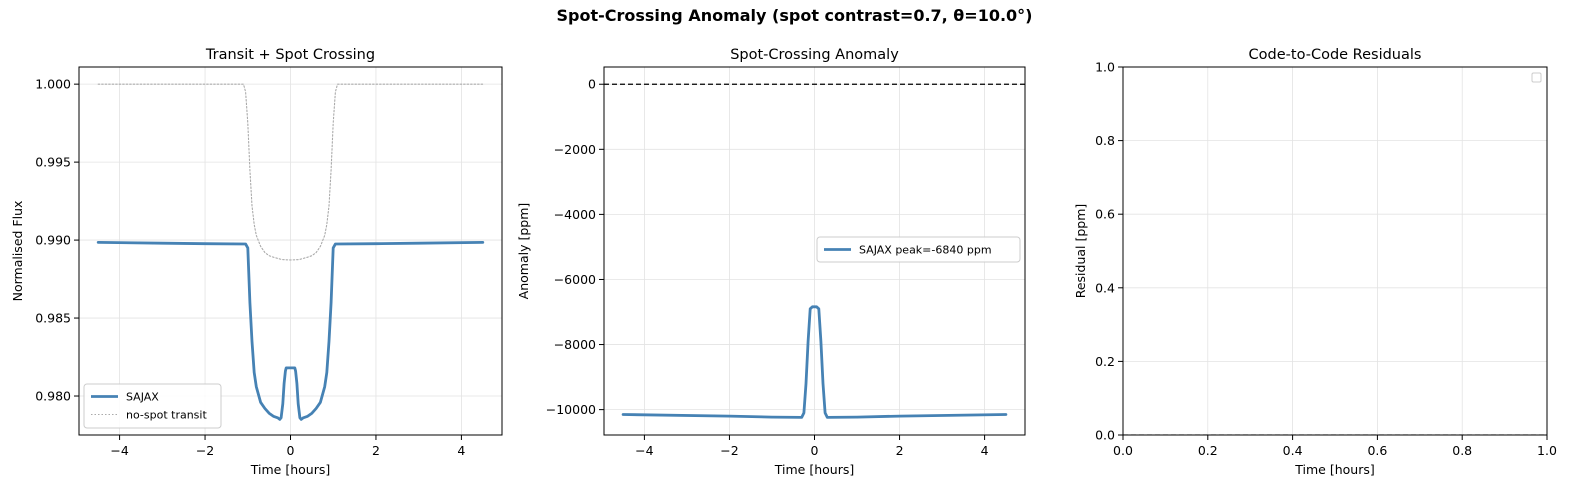  I want to click on x-tick-label: 0.6, so click(1377, 450).